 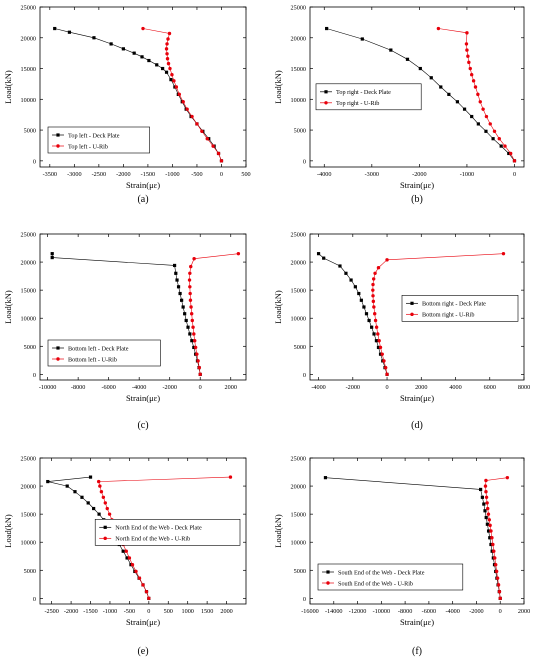 I want to click on x-tick-label: -8000, so click(x=78, y=387).